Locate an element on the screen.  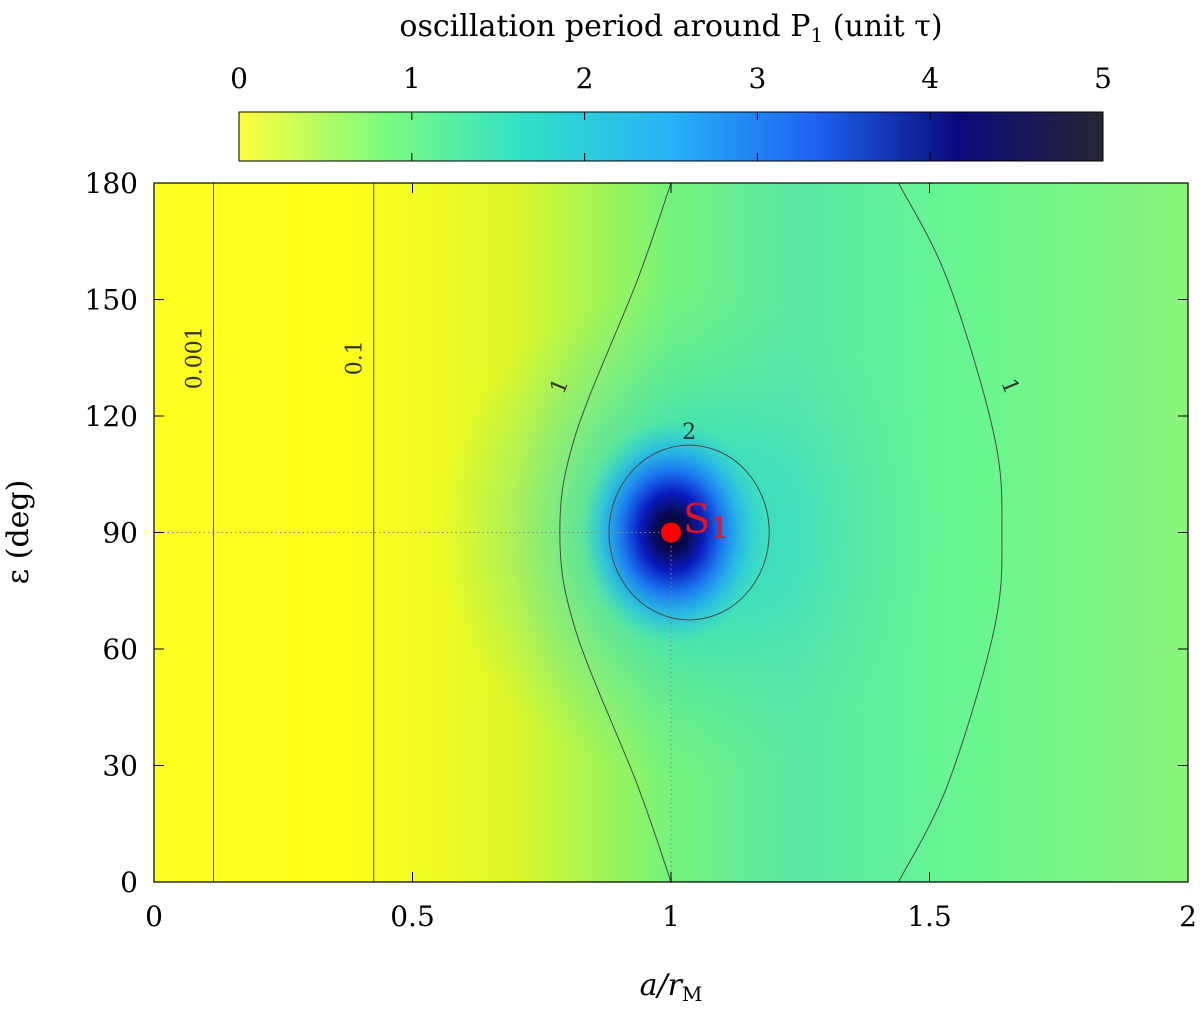
x-axis-title: a/rM is located at coordinates (671, 987).